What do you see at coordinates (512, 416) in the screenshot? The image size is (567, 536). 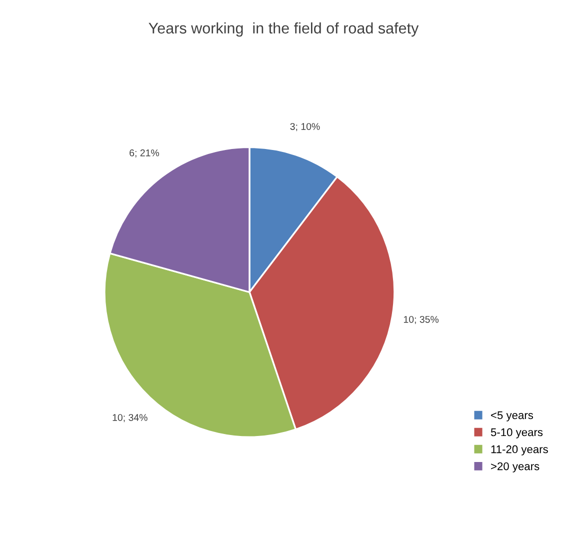 I see `legend-label: <5 years` at bounding box center [512, 416].